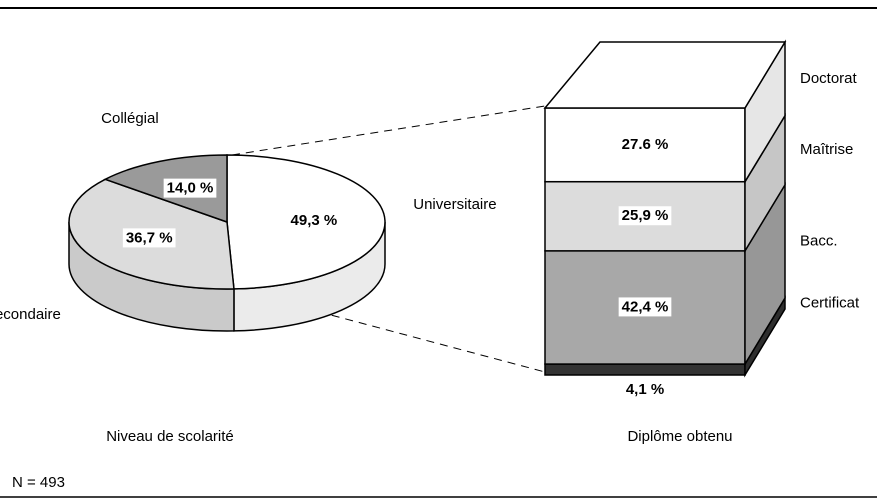 The image size is (877, 504). What do you see at coordinates (130, 118) in the screenshot?
I see `category-label: Collégial` at bounding box center [130, 118].